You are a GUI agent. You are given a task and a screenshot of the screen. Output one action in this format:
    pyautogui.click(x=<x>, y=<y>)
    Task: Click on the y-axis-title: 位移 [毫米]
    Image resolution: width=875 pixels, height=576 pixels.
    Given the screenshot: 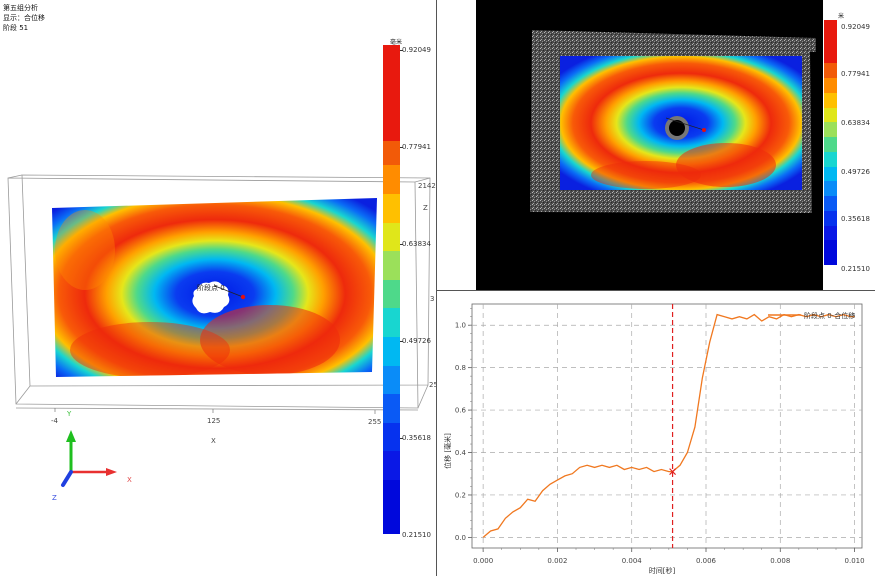 What is the action you would take?
    pyautogui.click(x=447, y=451)
    